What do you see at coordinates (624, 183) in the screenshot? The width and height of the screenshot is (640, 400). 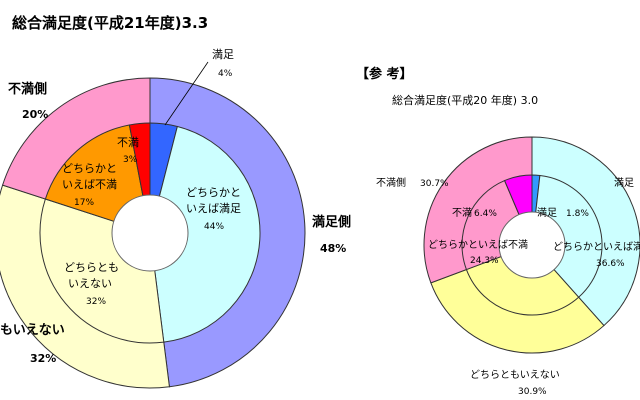 I see `chart2-outer-label-satisfied: 満足` at bounding box center [624, 183].